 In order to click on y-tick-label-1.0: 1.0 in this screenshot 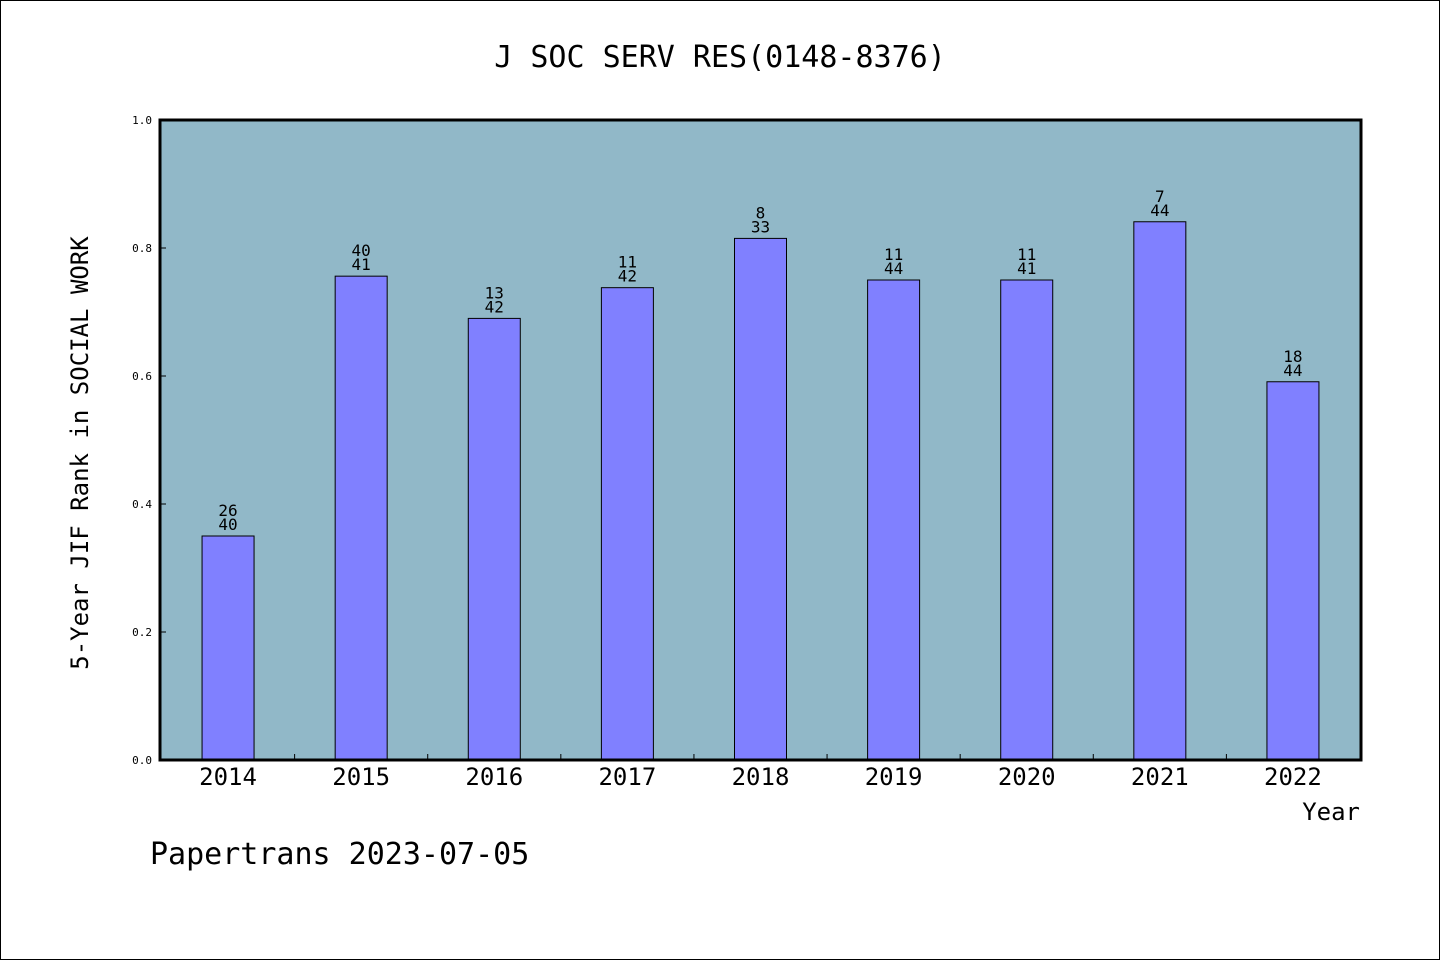, I will do `click(142, 120)`.